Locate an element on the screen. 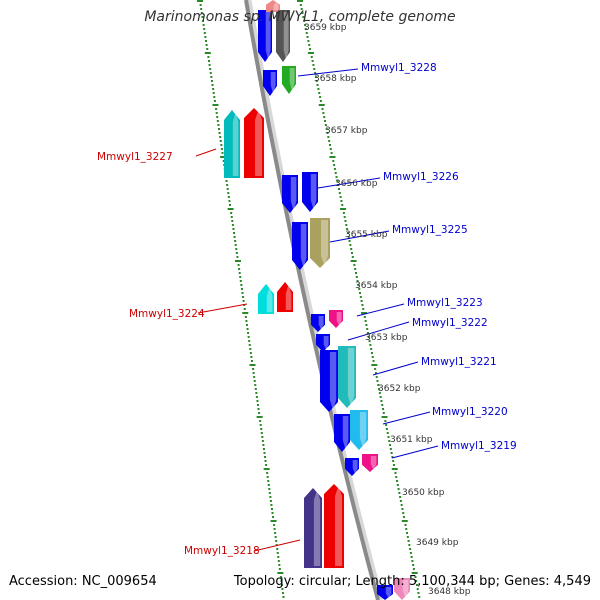  gene-3226-blue is located at coordinates (290, 194).